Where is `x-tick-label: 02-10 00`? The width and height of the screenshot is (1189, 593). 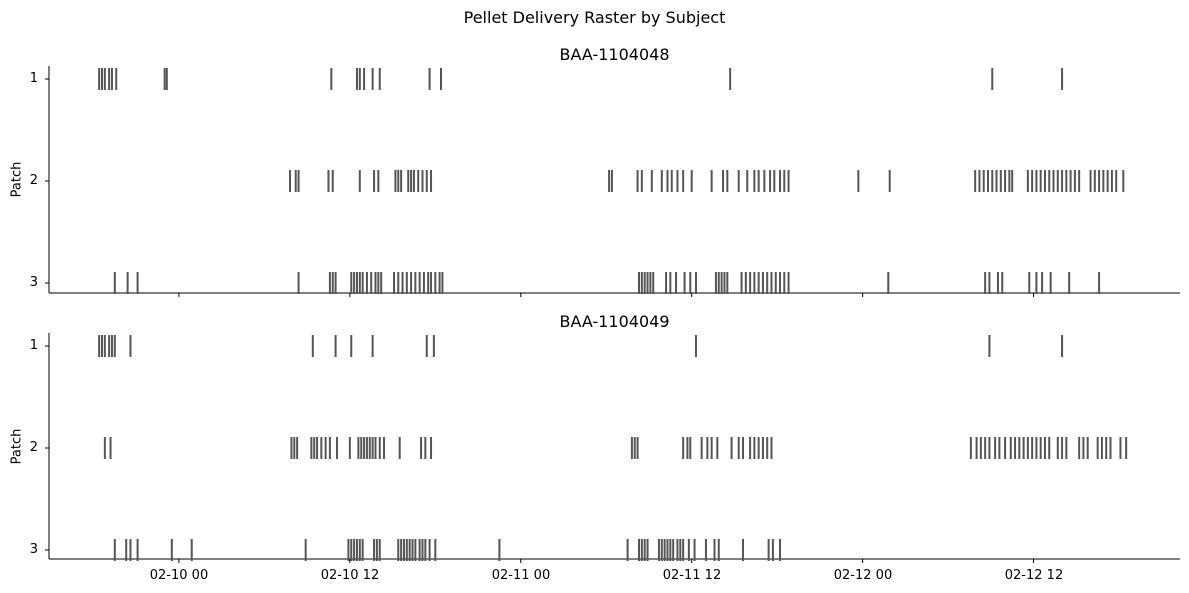 x-tick-label: 02-10 00 is located at coordinates (179, 575).